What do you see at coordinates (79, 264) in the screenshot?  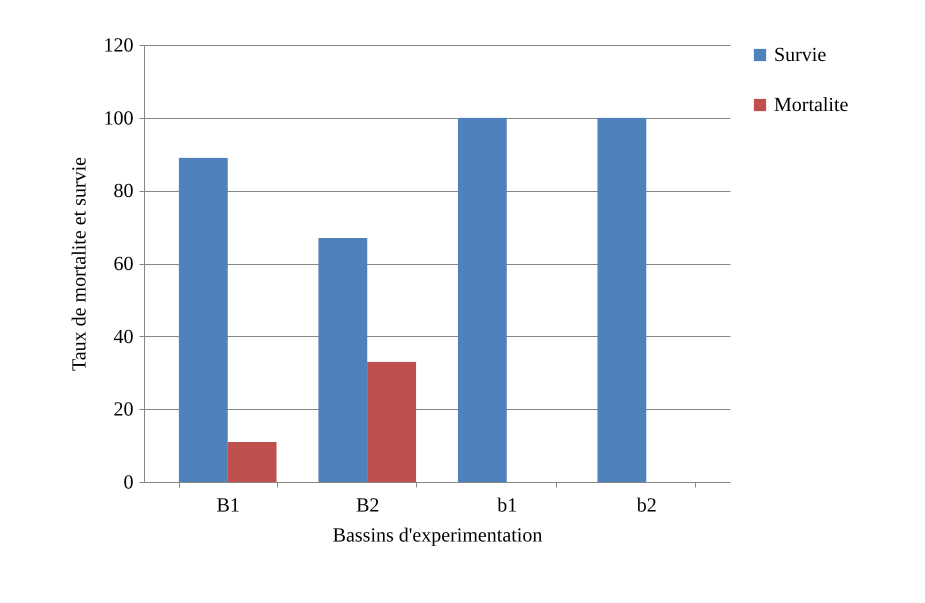 I see `y-axis-title: Taux de mortalite et survie` at bounding box center [79, 264].